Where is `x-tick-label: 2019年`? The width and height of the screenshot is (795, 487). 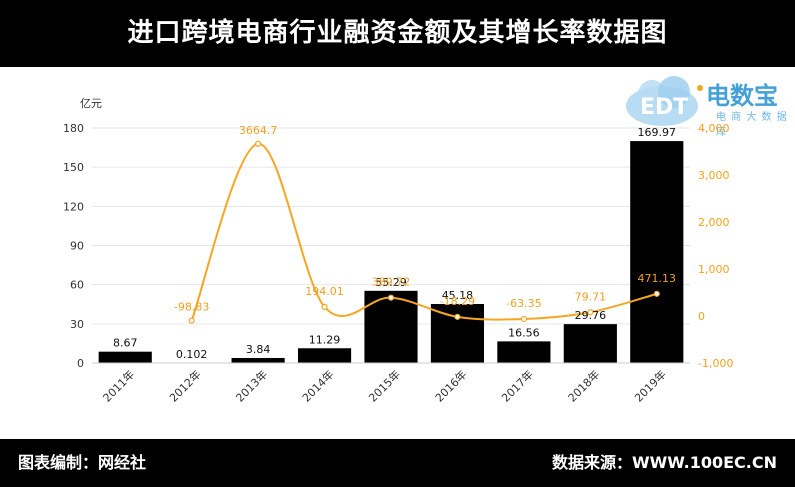 x-tick-label: 2019年 is located at coordinates (649, 385).